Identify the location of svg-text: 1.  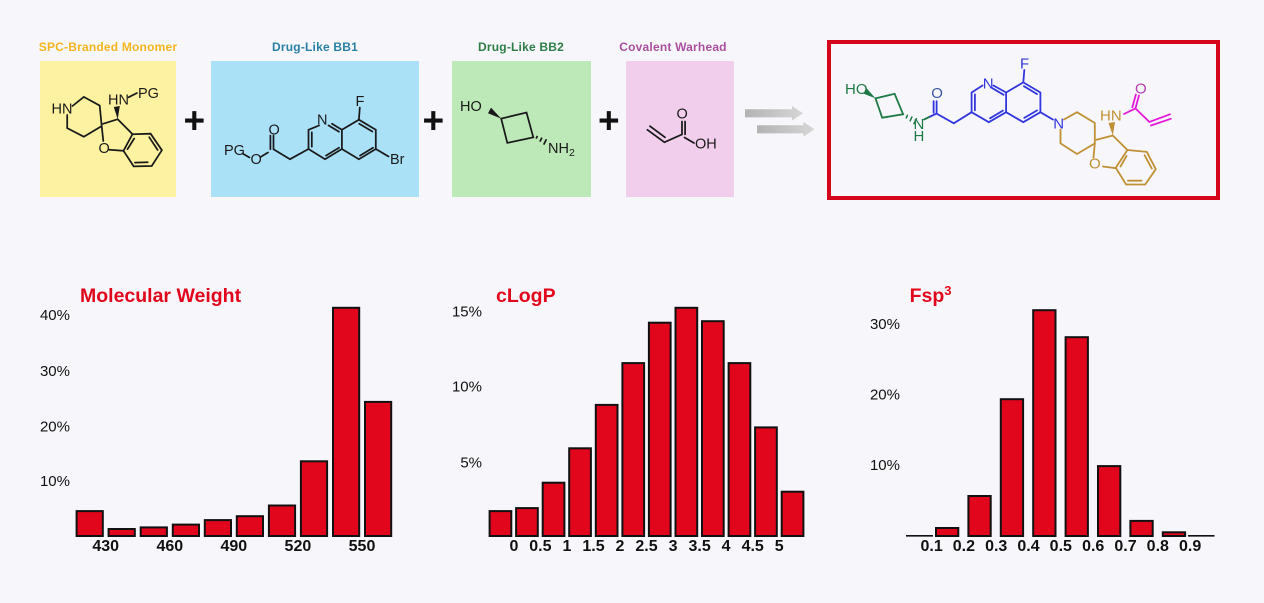
(567, 546).